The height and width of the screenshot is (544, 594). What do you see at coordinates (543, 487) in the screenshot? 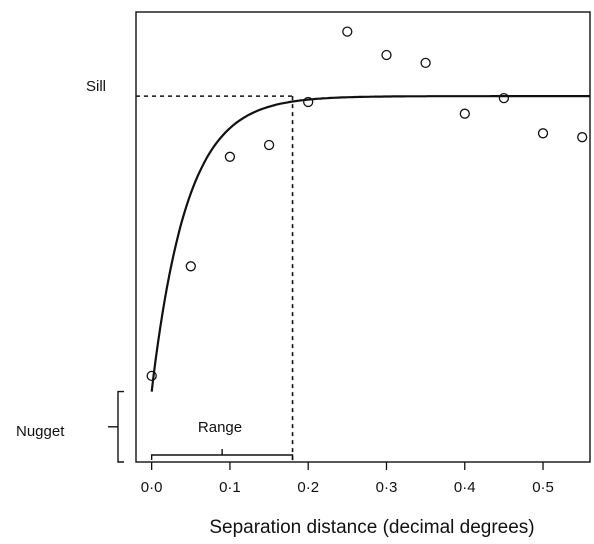
I see `x-tick-label: 0·5` at bounding box center [543, 487].